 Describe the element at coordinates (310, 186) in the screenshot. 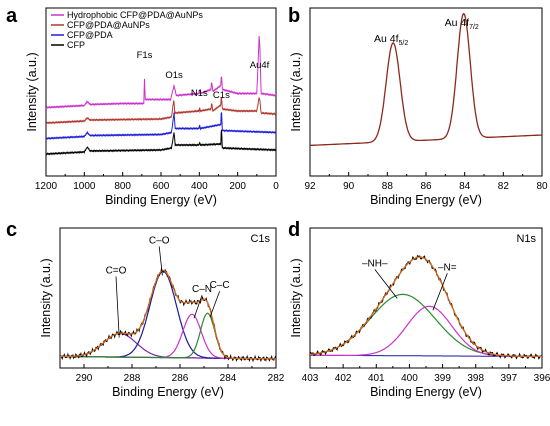

I see `x-tick-label: 92` at that location.